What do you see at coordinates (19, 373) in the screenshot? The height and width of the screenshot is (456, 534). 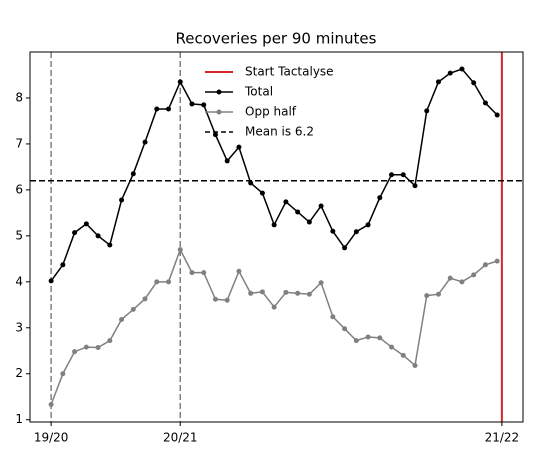 I see `y-tick-label: 2` at bounding box center [19, 373].